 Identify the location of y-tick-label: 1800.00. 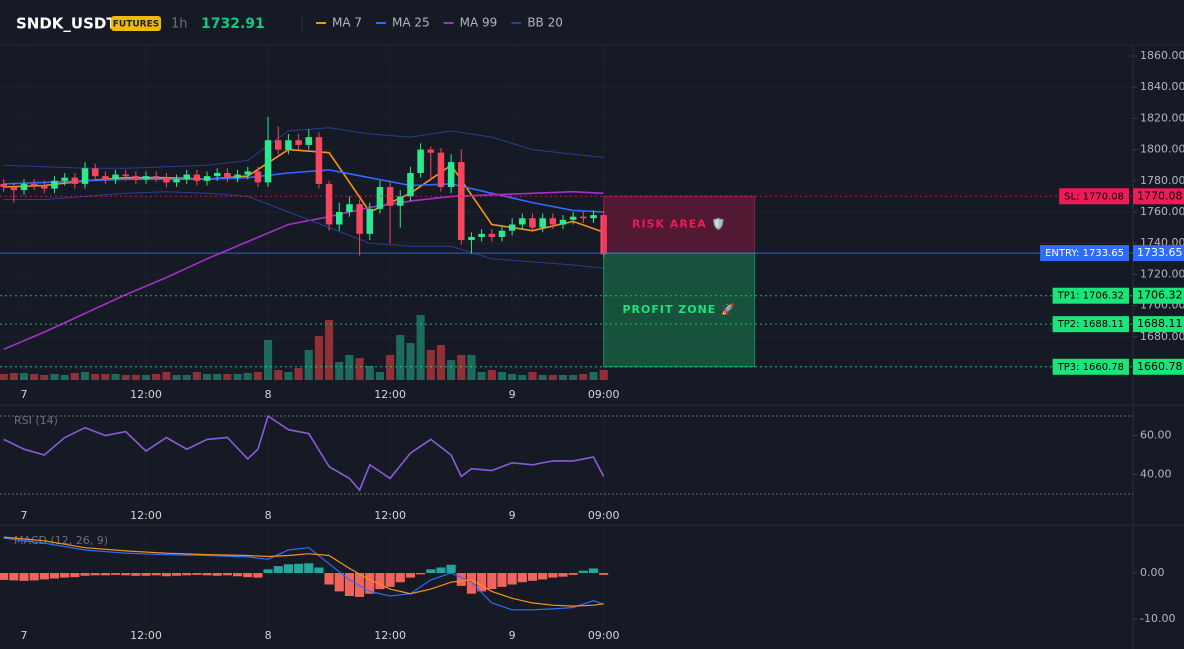
(1162, 149).